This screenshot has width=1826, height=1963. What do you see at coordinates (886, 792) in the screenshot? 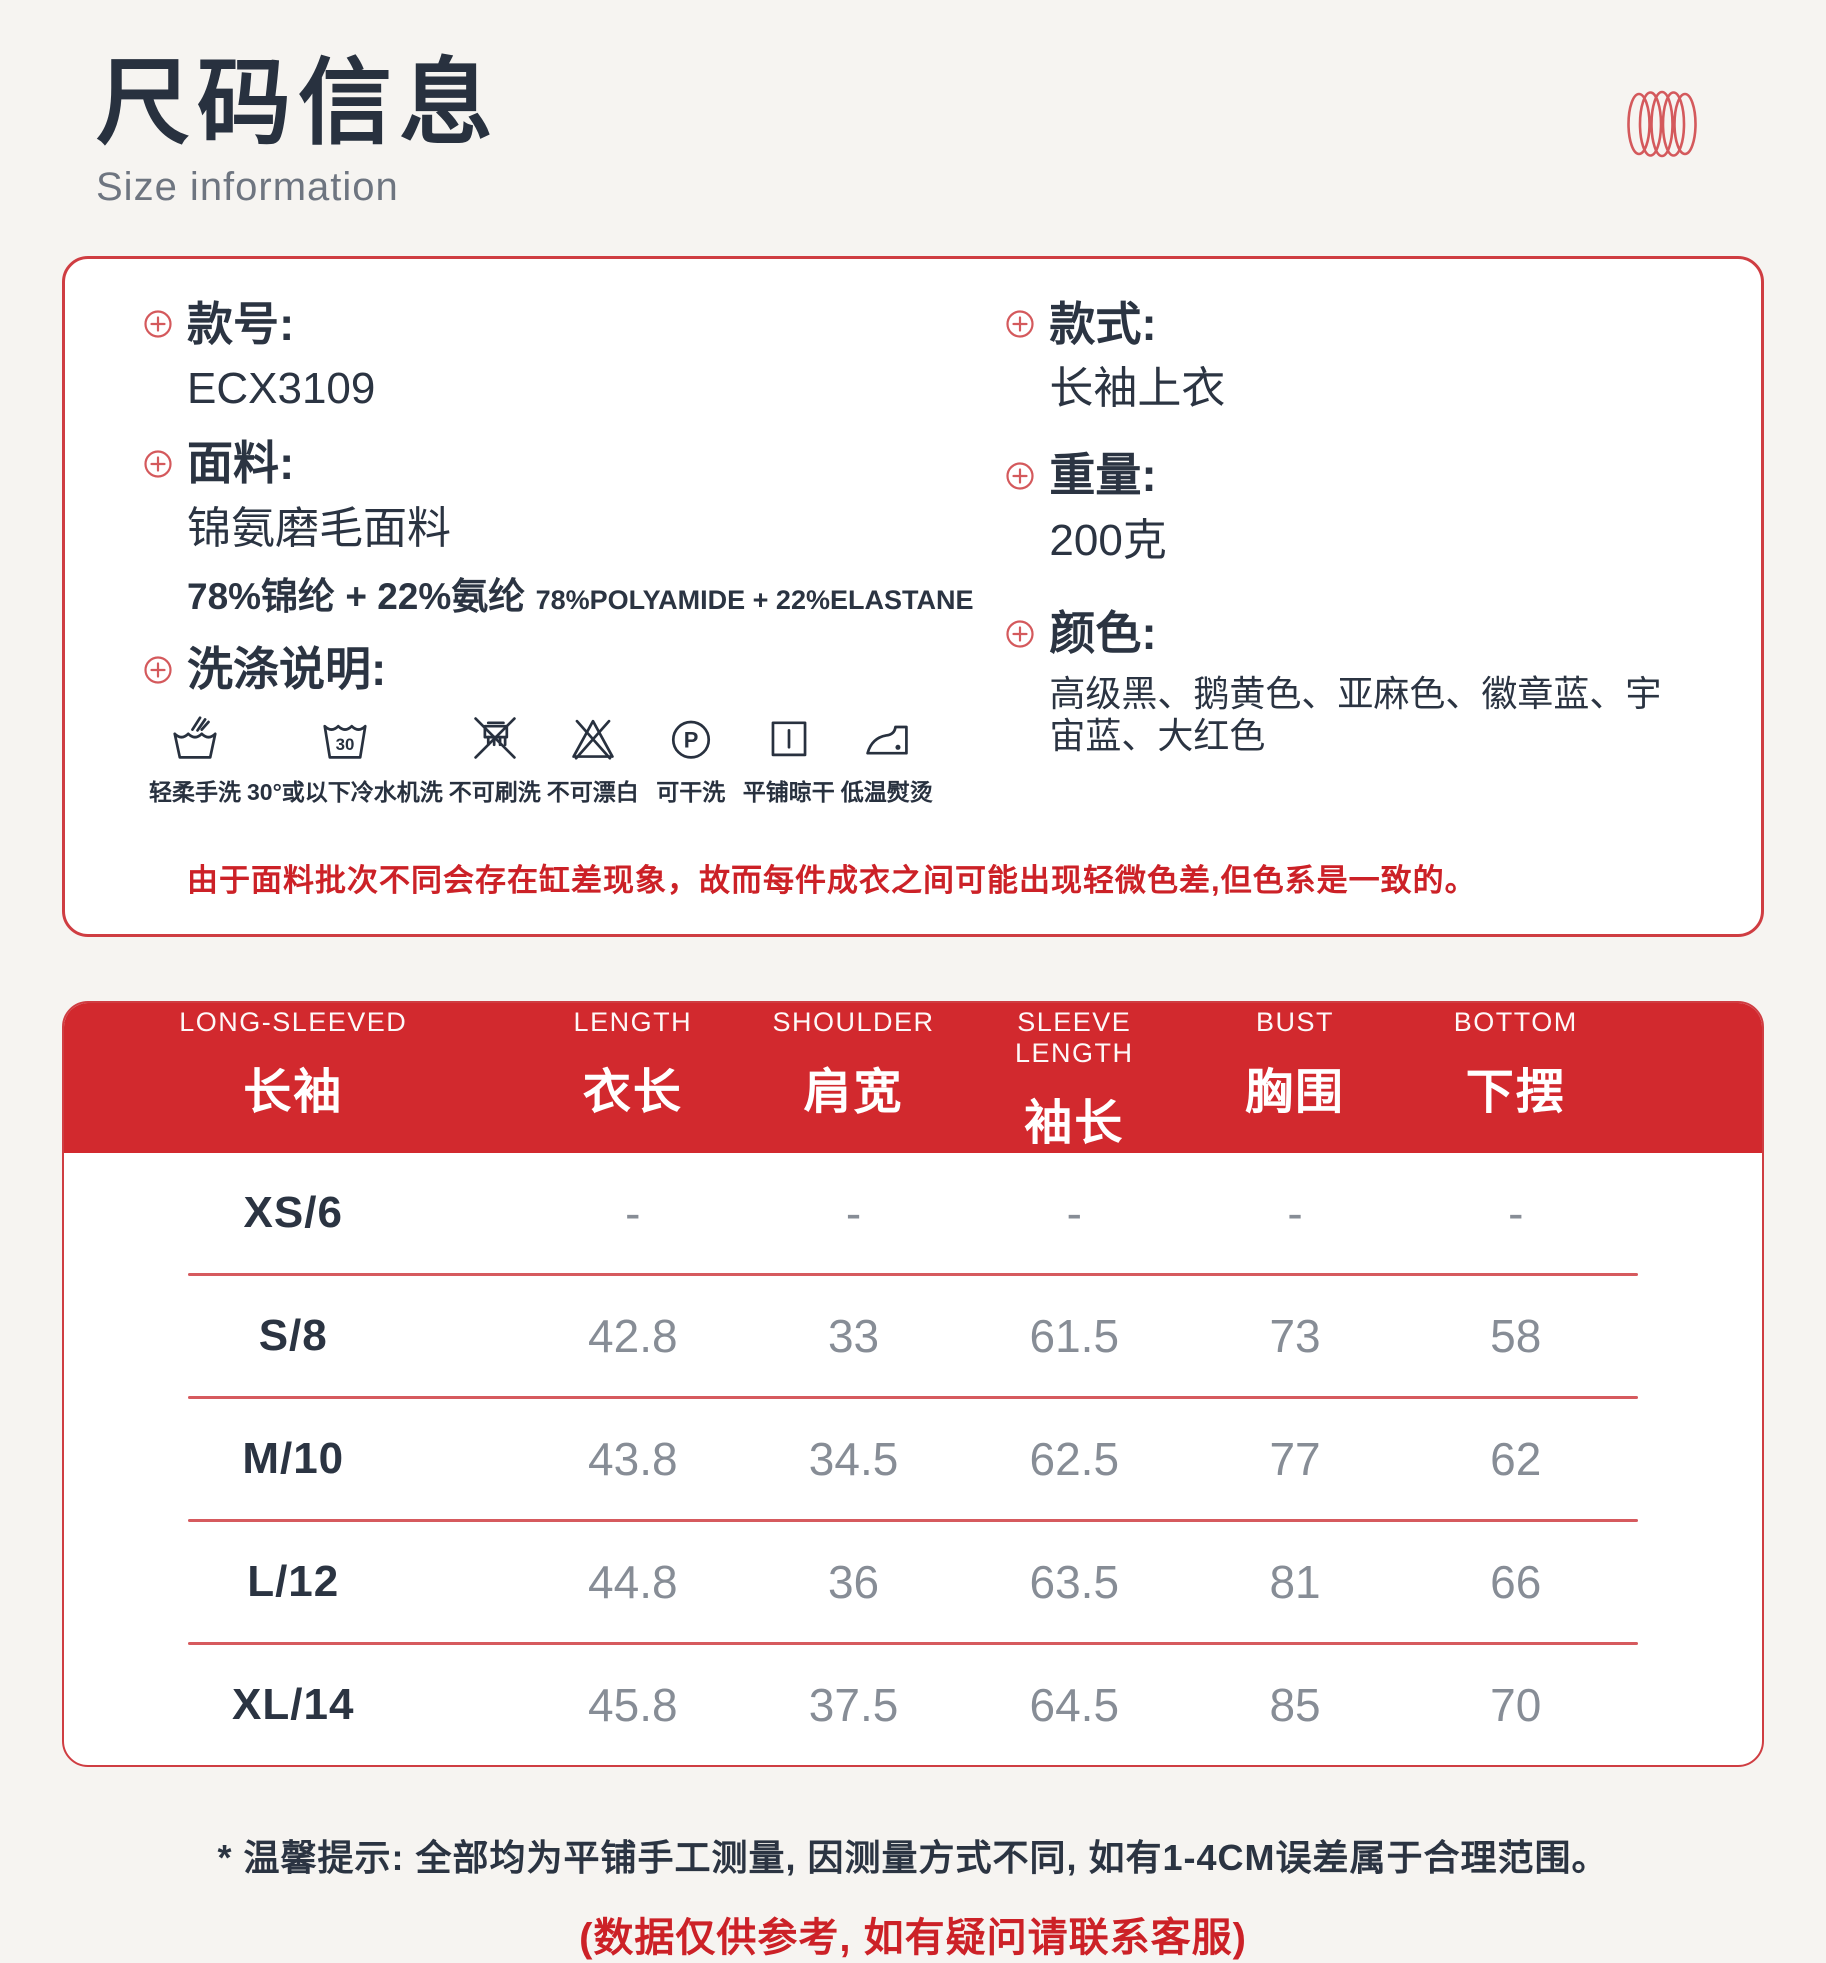
I see `care-caption: 低温熨烫` at bounding box center [886, 792].